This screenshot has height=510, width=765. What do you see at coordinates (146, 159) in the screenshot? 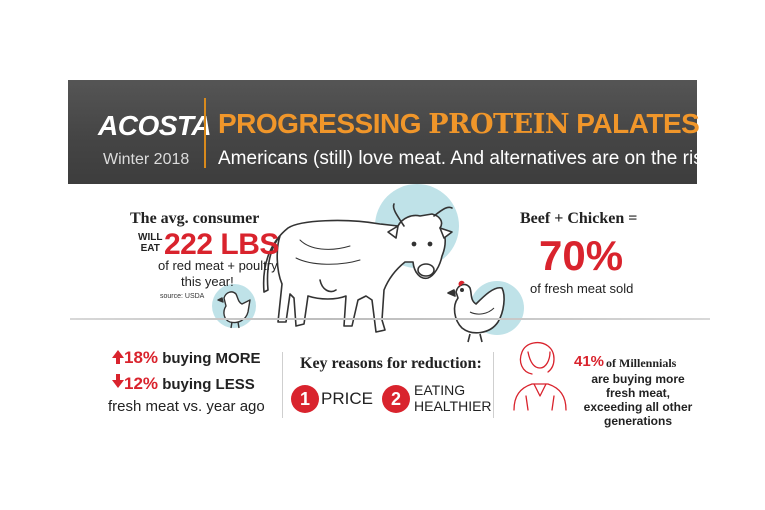
I see `season-label: Winter 2018` at bounding box center [146, 159].